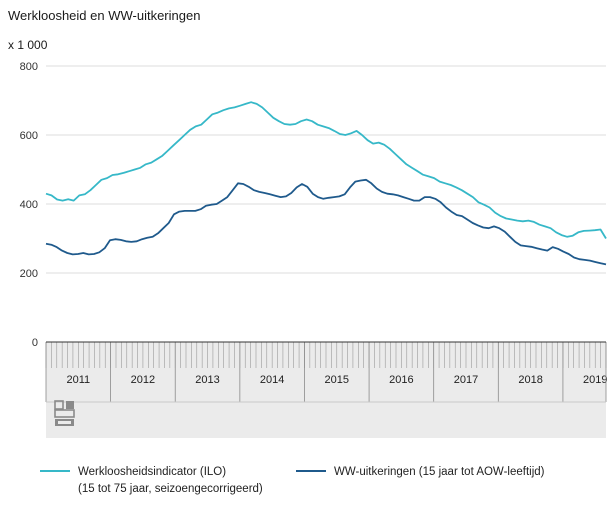 The height and width of the screenshot is (513, 616). Describe the element at coordinates (337, 380) in the screenshot. I see `x-year-label: 2015` at that location.